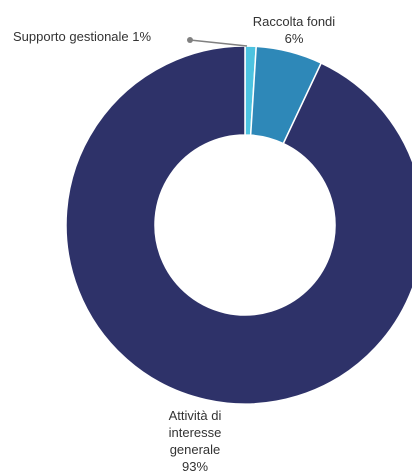 The height and width of the screenshot is (474, 412). Describe the element at coordinates (294, 38) in the screenshot. I see `label-raccolta-fondi-line: 6%` at that location.